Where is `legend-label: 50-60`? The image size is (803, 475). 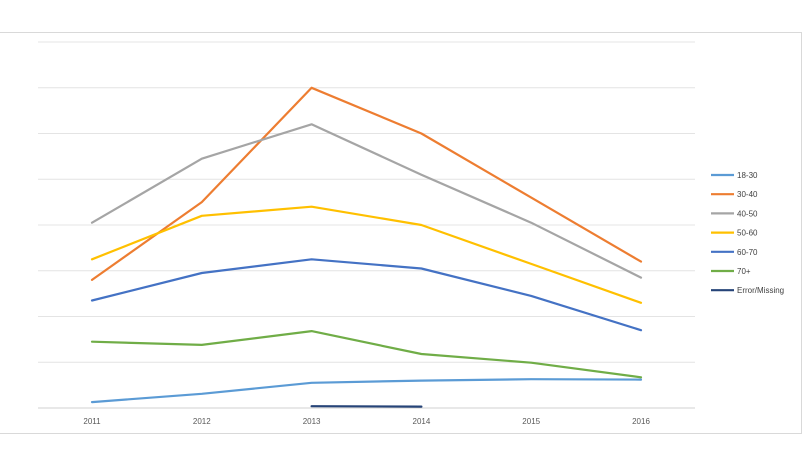
legend-label: 50-60 is located at coordinates (747, 233).